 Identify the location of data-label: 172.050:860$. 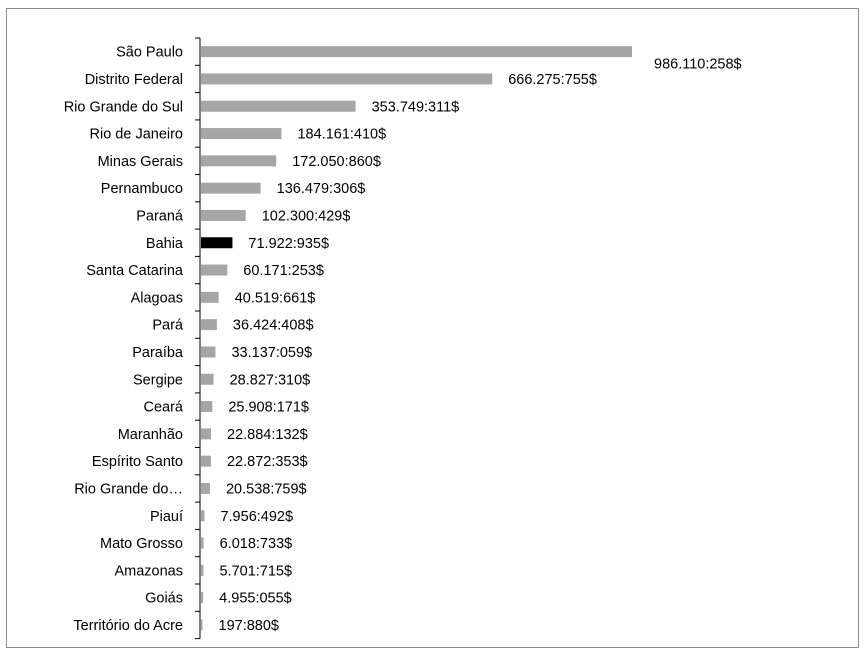
(336, 162).